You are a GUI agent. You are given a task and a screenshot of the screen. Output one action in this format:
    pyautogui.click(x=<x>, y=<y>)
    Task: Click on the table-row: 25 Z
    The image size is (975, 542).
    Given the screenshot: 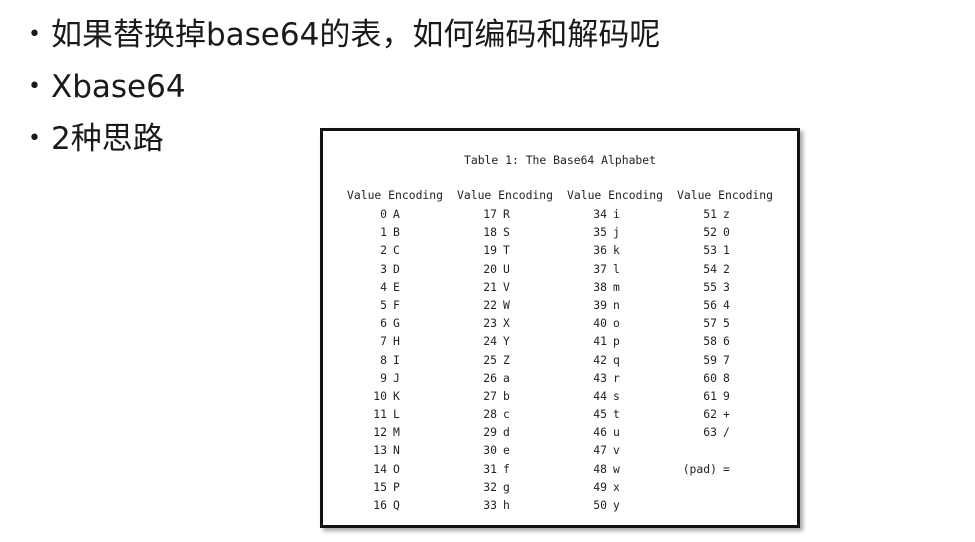 What is the action you would take?
    pyautogui.click(x=507, y=362)
    